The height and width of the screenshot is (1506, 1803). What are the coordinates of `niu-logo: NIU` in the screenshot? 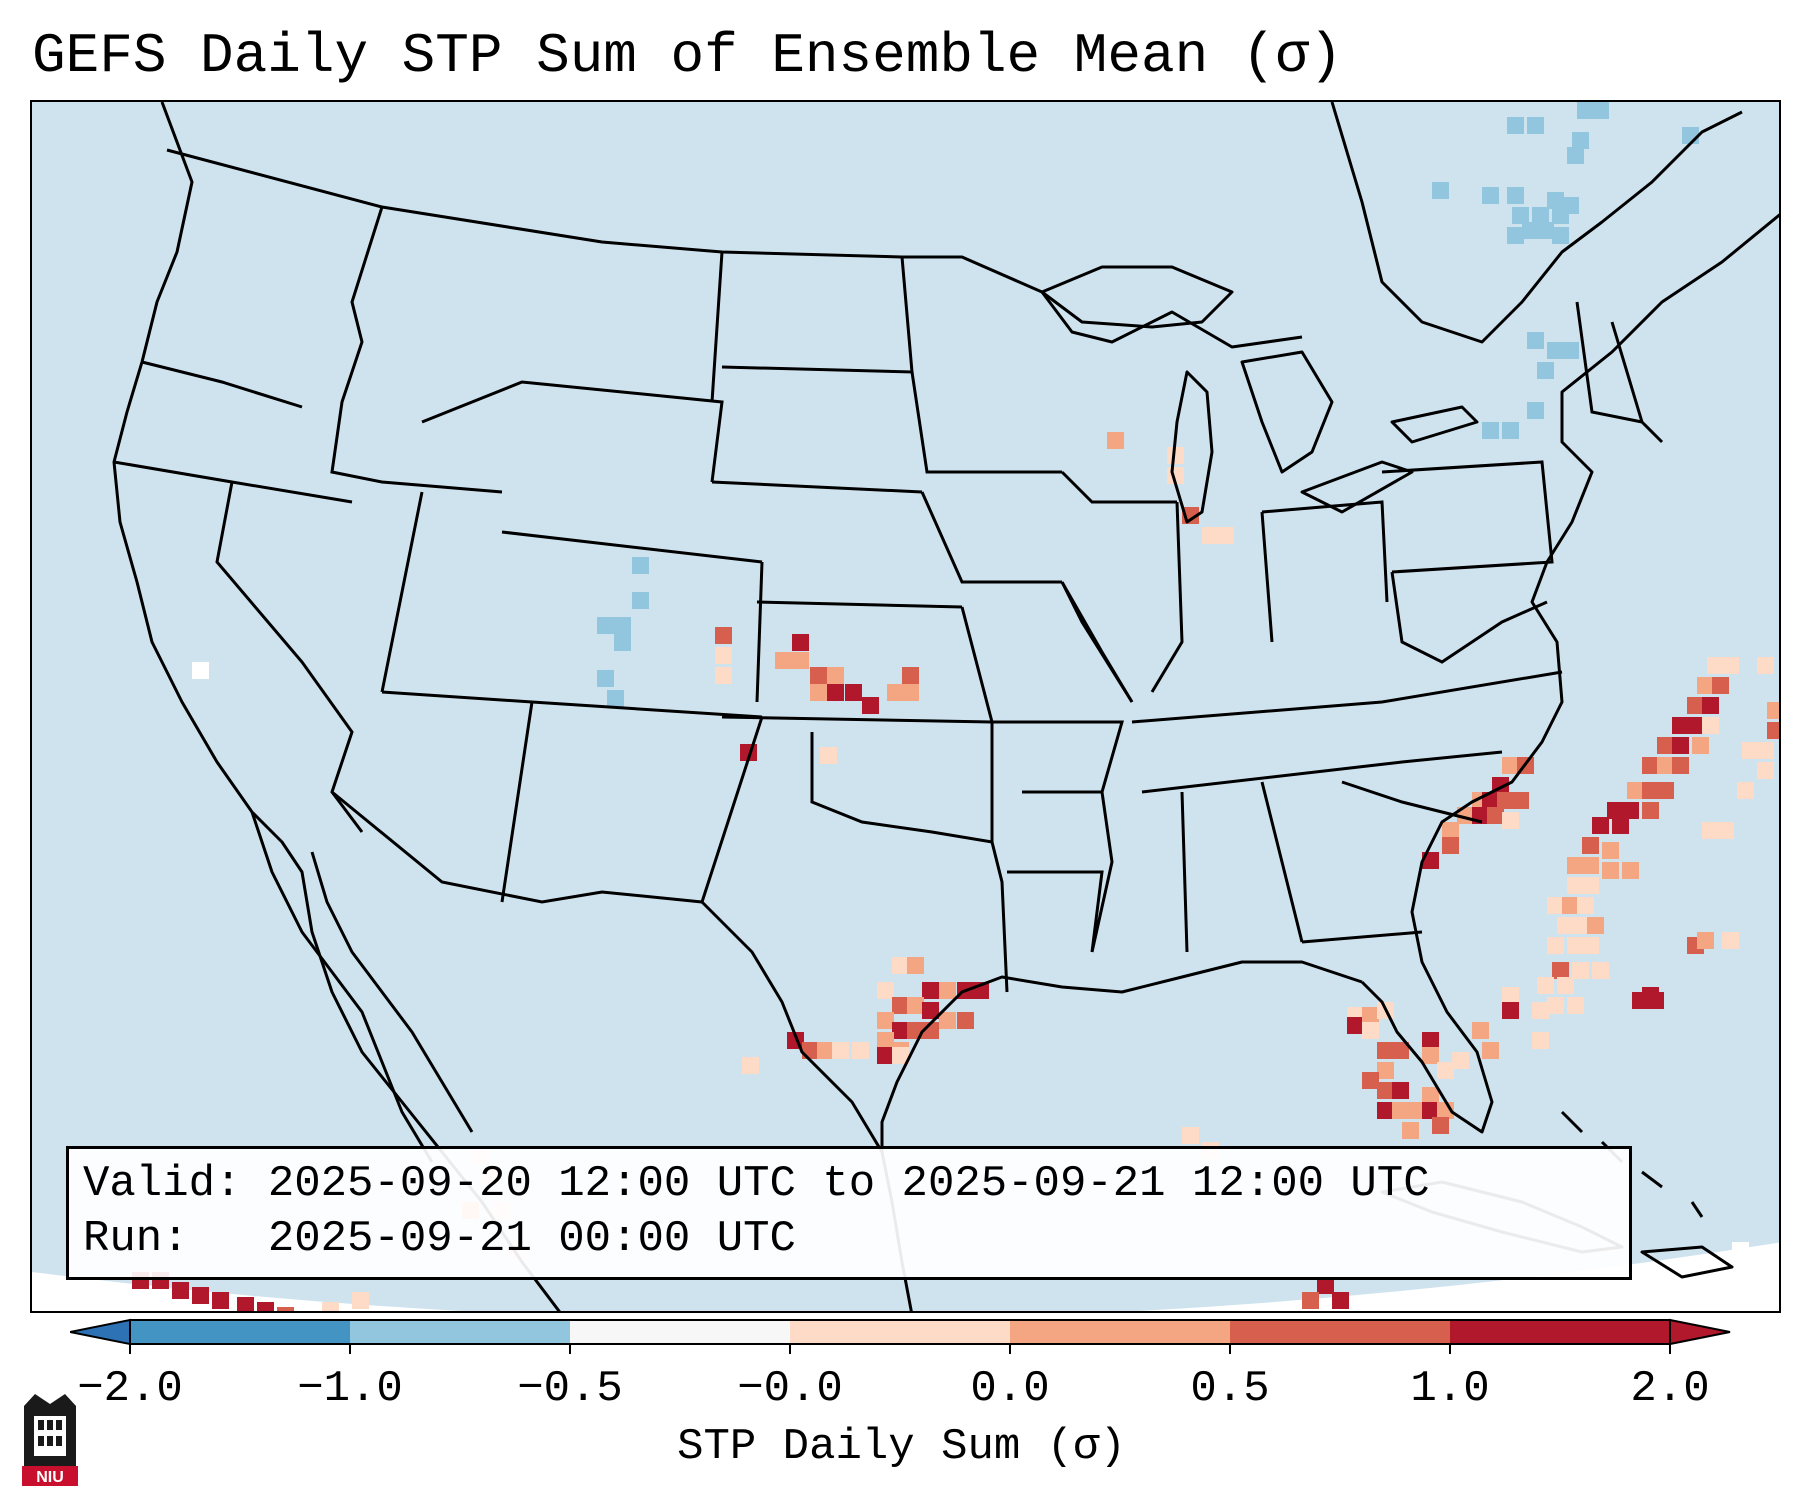 It's located at (50, 1440).